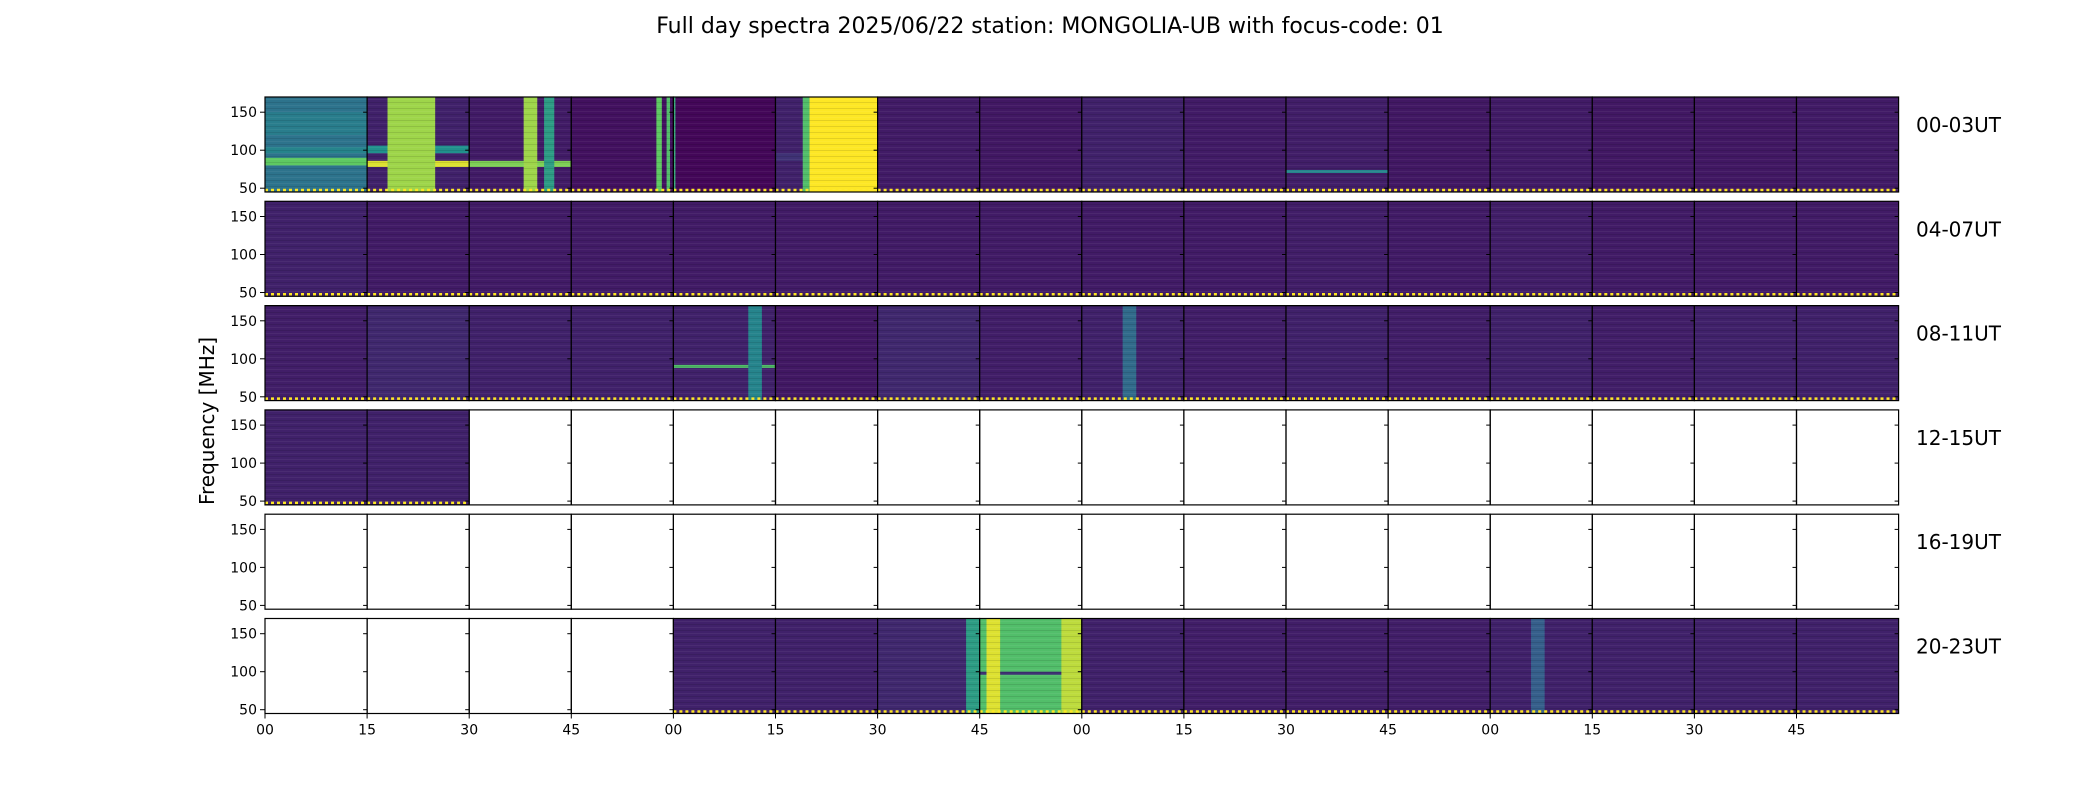 The height and width of the screenshot is (800, 2100). Describe the element at coordinates (1959, 542) in the screenshot. I see `row-time-label: 16-19UT` at that location.